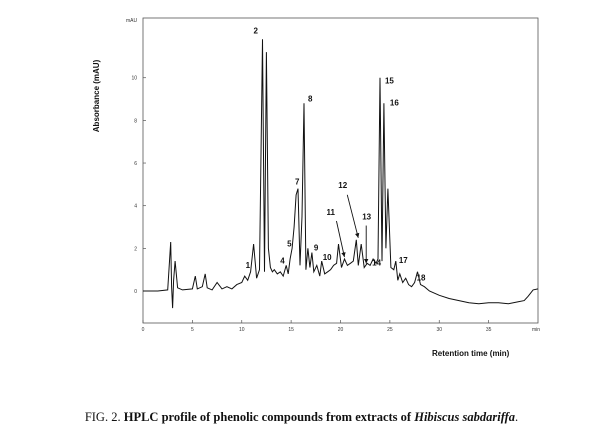 The image size is (603, 441). What do you see at coordinates (341, 330) in the screenshot?
I see `x-tick-label: 20` at bounding box center [341, 330].